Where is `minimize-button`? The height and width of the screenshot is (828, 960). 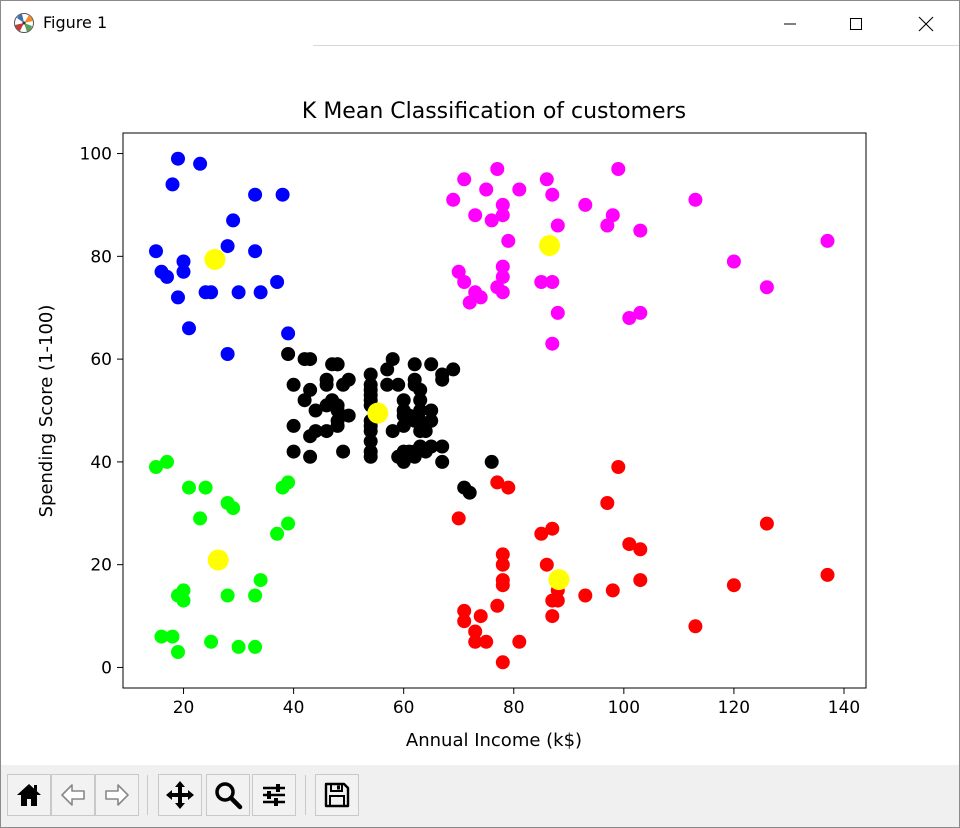
minimize-button is located at coordinates (790, 23).